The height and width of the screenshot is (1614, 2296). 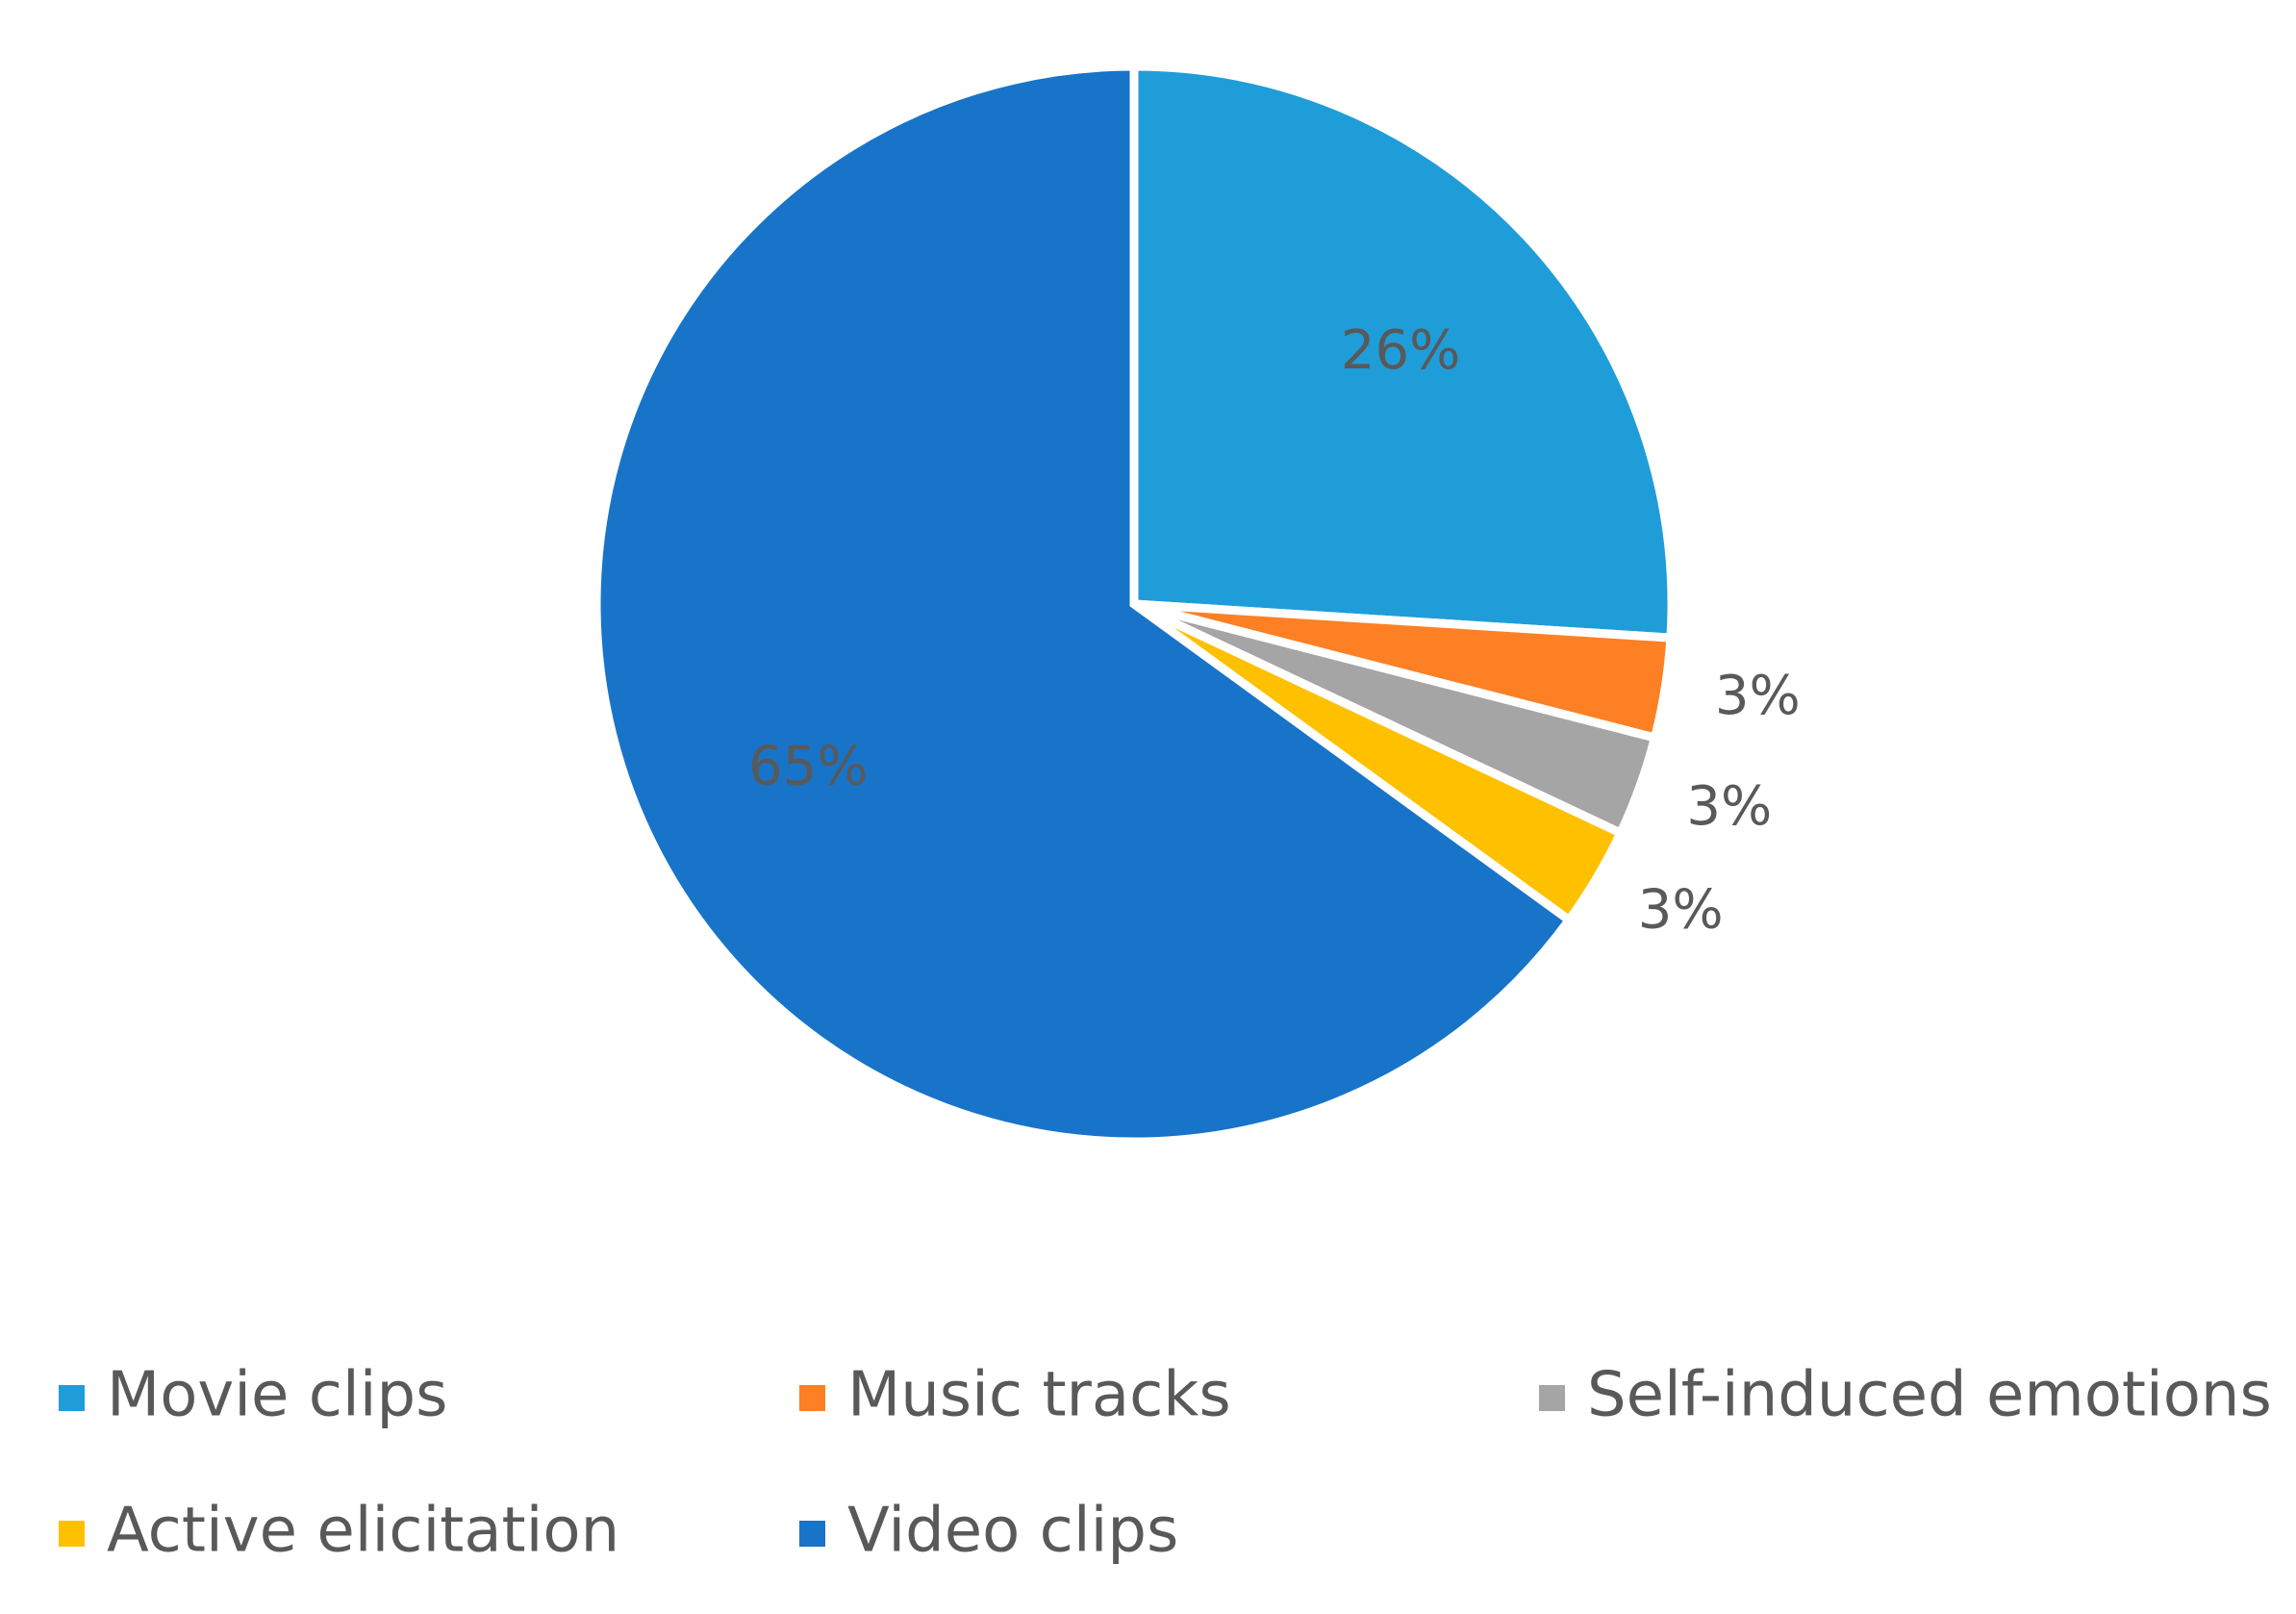 What do you see at coordinates (808, 767) in the screenshot?
I see `data-label: 65%` at bounding box center [808, 767].